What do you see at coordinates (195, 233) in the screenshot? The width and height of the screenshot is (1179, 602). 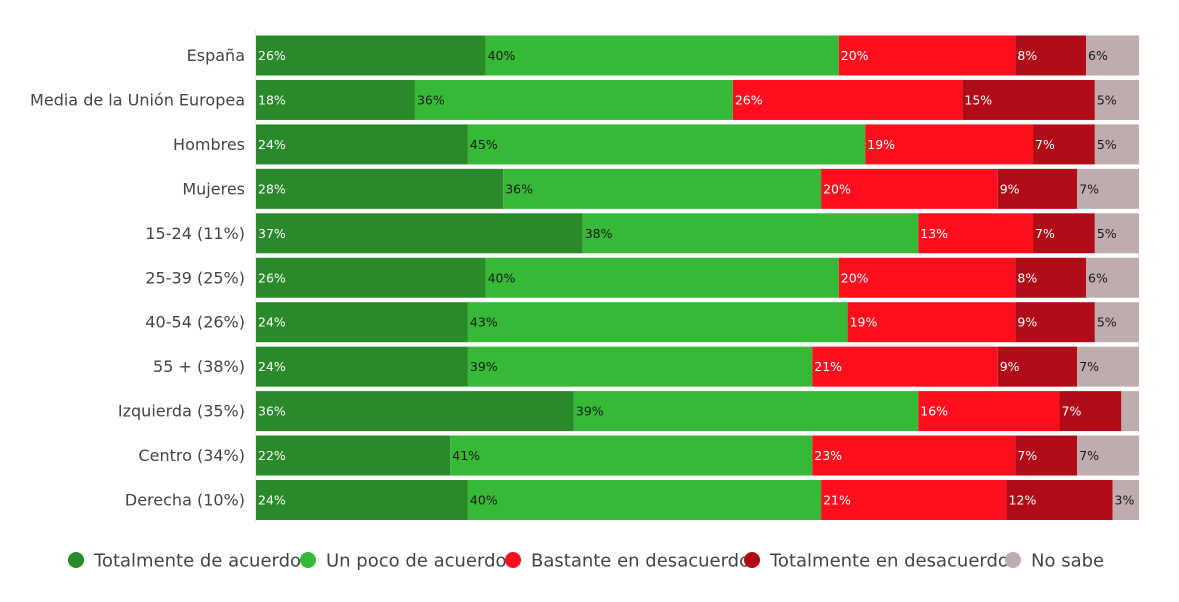 I see `category-label: 15-24 (11%)` at bounding box center [195, 233].